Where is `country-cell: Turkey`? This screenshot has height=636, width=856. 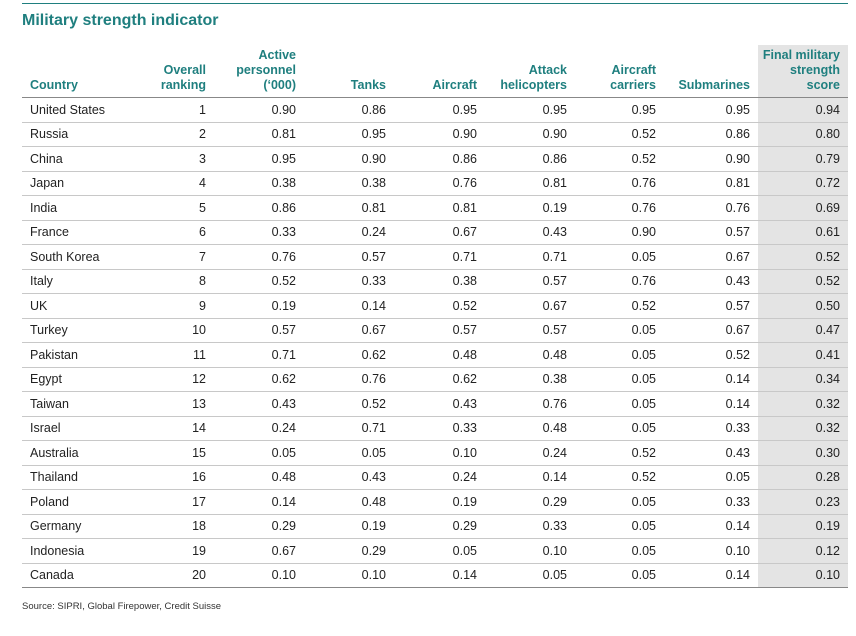
country-cell: Turkey is located at coordinates (76, 330).